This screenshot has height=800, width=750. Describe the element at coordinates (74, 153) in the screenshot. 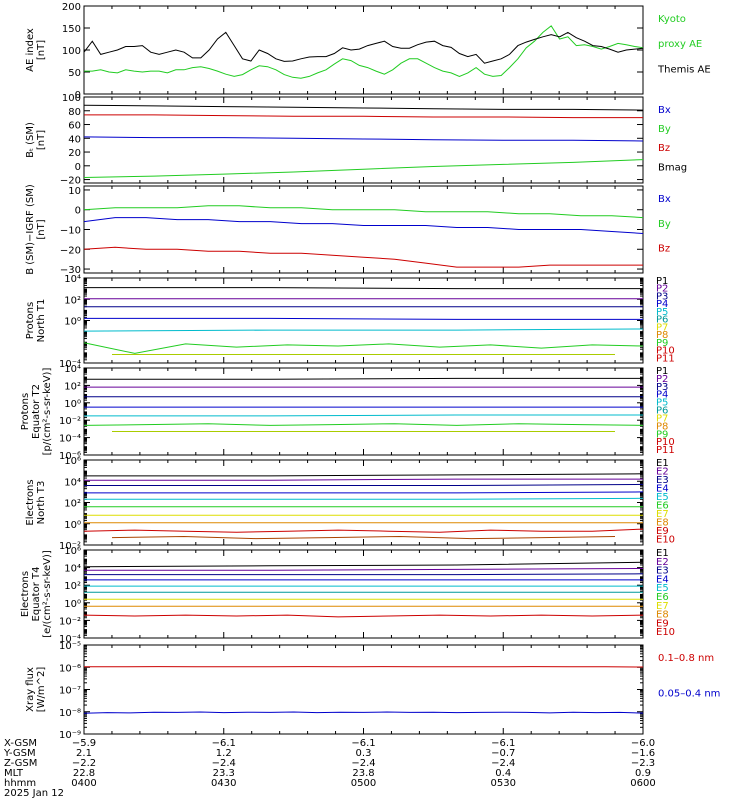

I see `y-tick-label: 20` at that location.